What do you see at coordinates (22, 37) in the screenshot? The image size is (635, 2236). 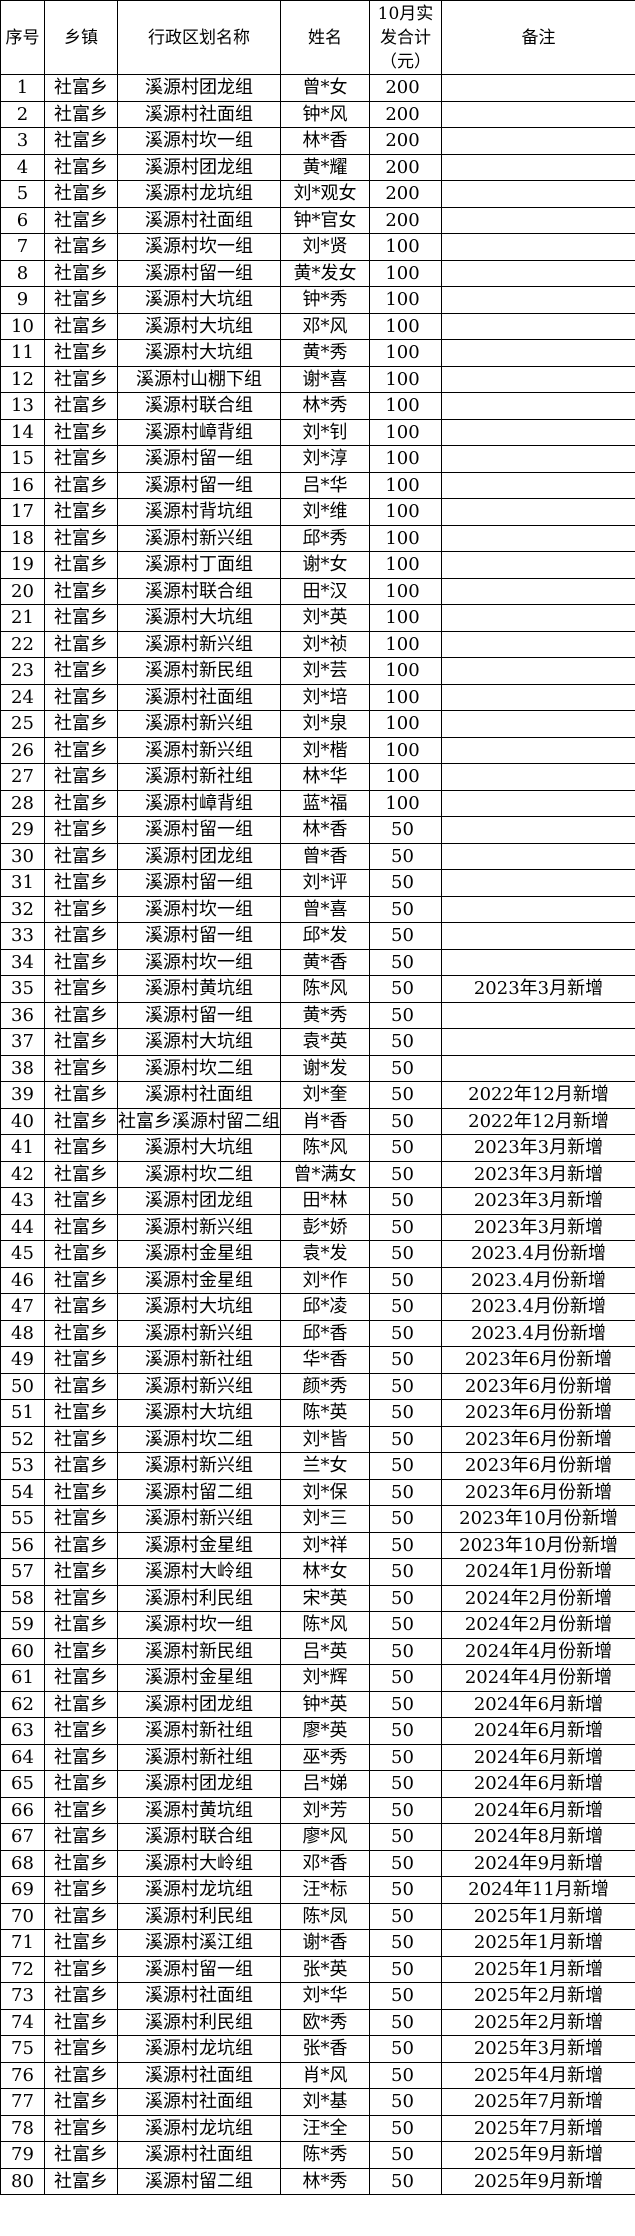 I see `header-index: 序号` at bounding box center [22, 37].